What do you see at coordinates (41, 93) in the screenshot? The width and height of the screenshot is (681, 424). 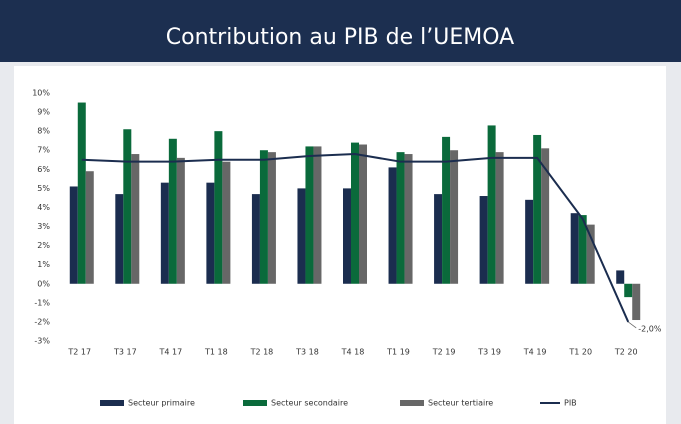 I see `y-tick-label: 10%` at bounding box center [41, 93].